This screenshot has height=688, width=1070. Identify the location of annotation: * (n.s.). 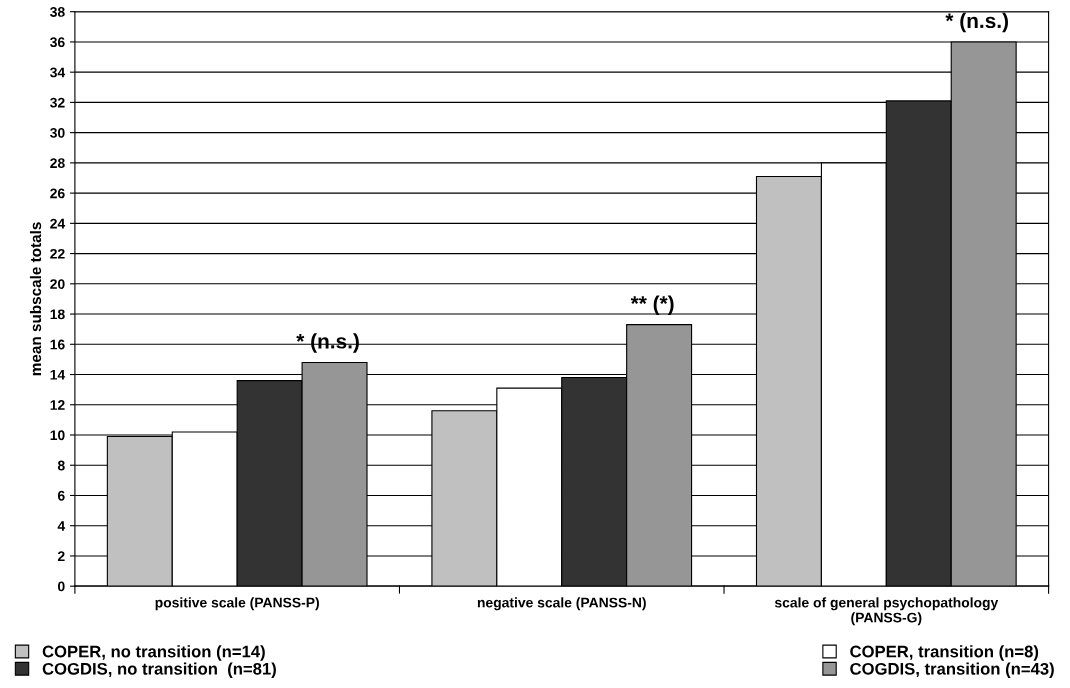
(976, 22).